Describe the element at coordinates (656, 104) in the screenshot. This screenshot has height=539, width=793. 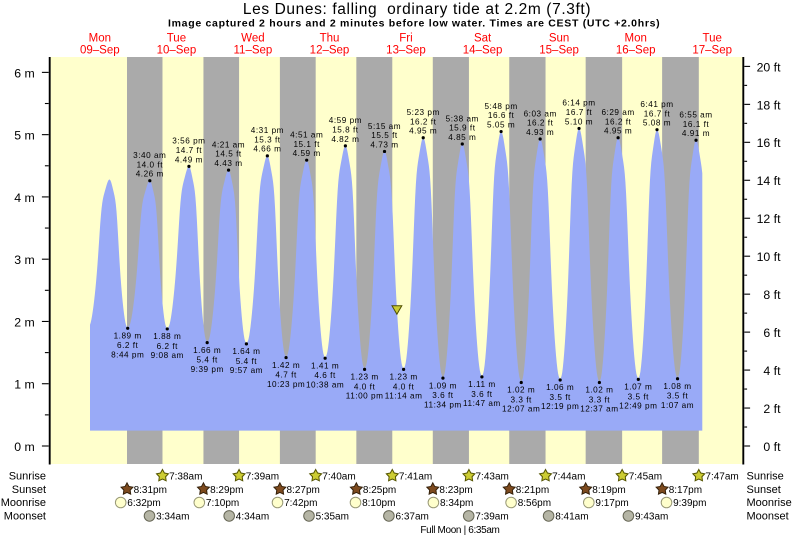
I see `svg-text: 6:41 pm` at that location.